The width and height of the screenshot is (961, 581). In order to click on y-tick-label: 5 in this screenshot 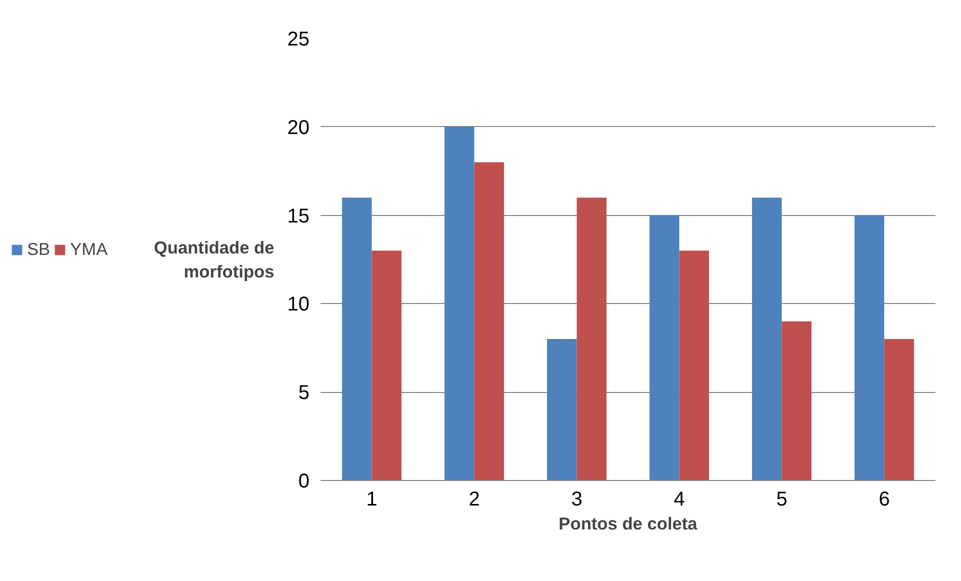, I will do `click(304, 393)`.